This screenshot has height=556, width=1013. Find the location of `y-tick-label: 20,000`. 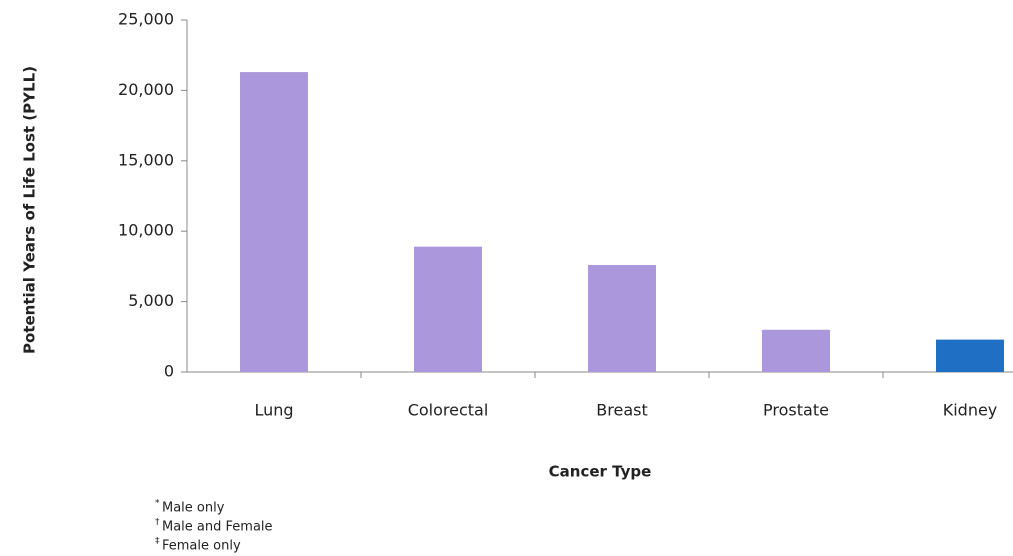

y-tick-label: 20,000 is located at coordinates (146, 89).